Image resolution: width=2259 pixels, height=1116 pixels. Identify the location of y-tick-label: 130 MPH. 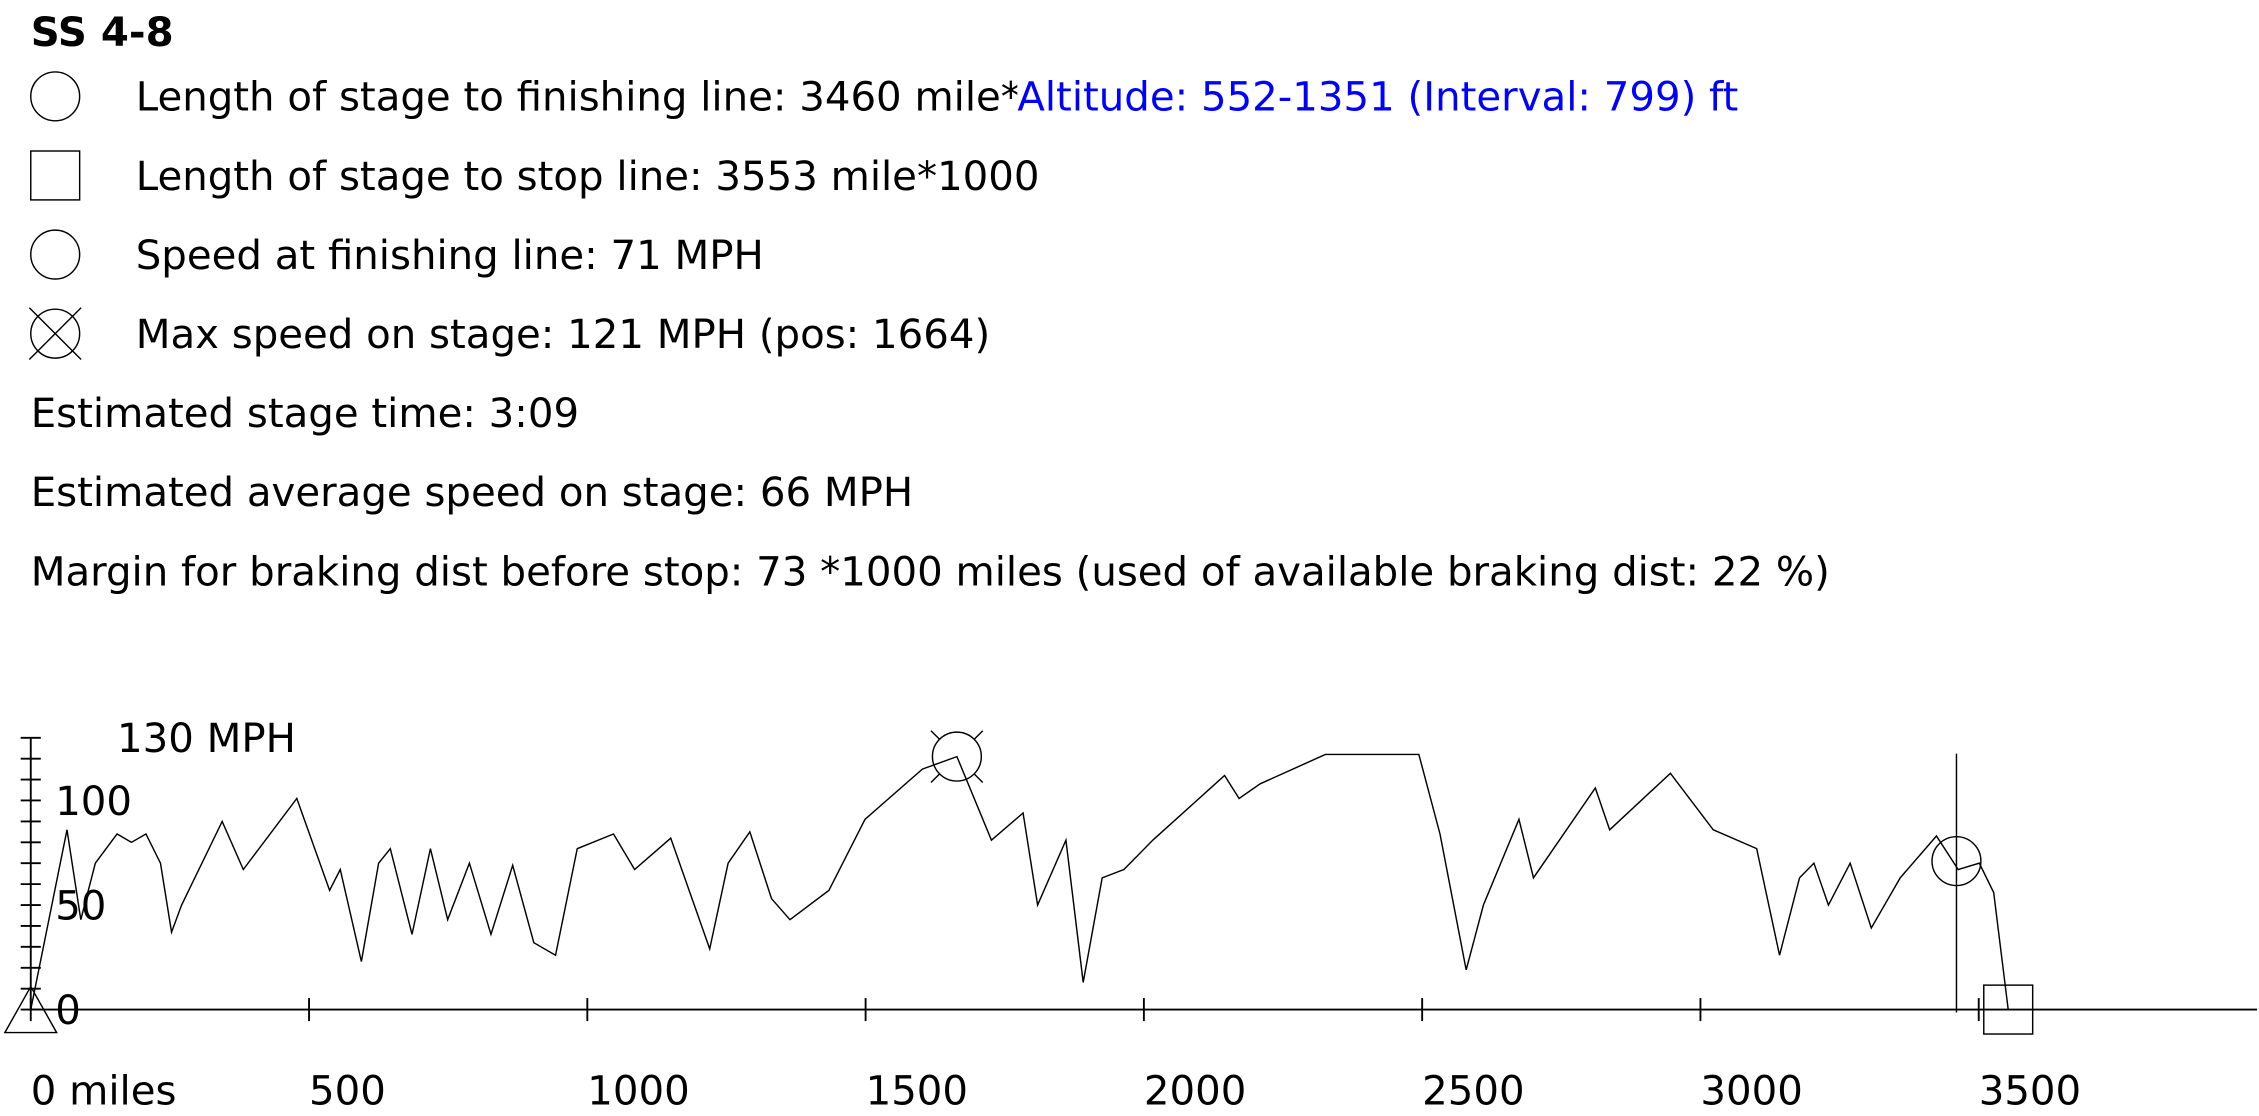
(206, 739).